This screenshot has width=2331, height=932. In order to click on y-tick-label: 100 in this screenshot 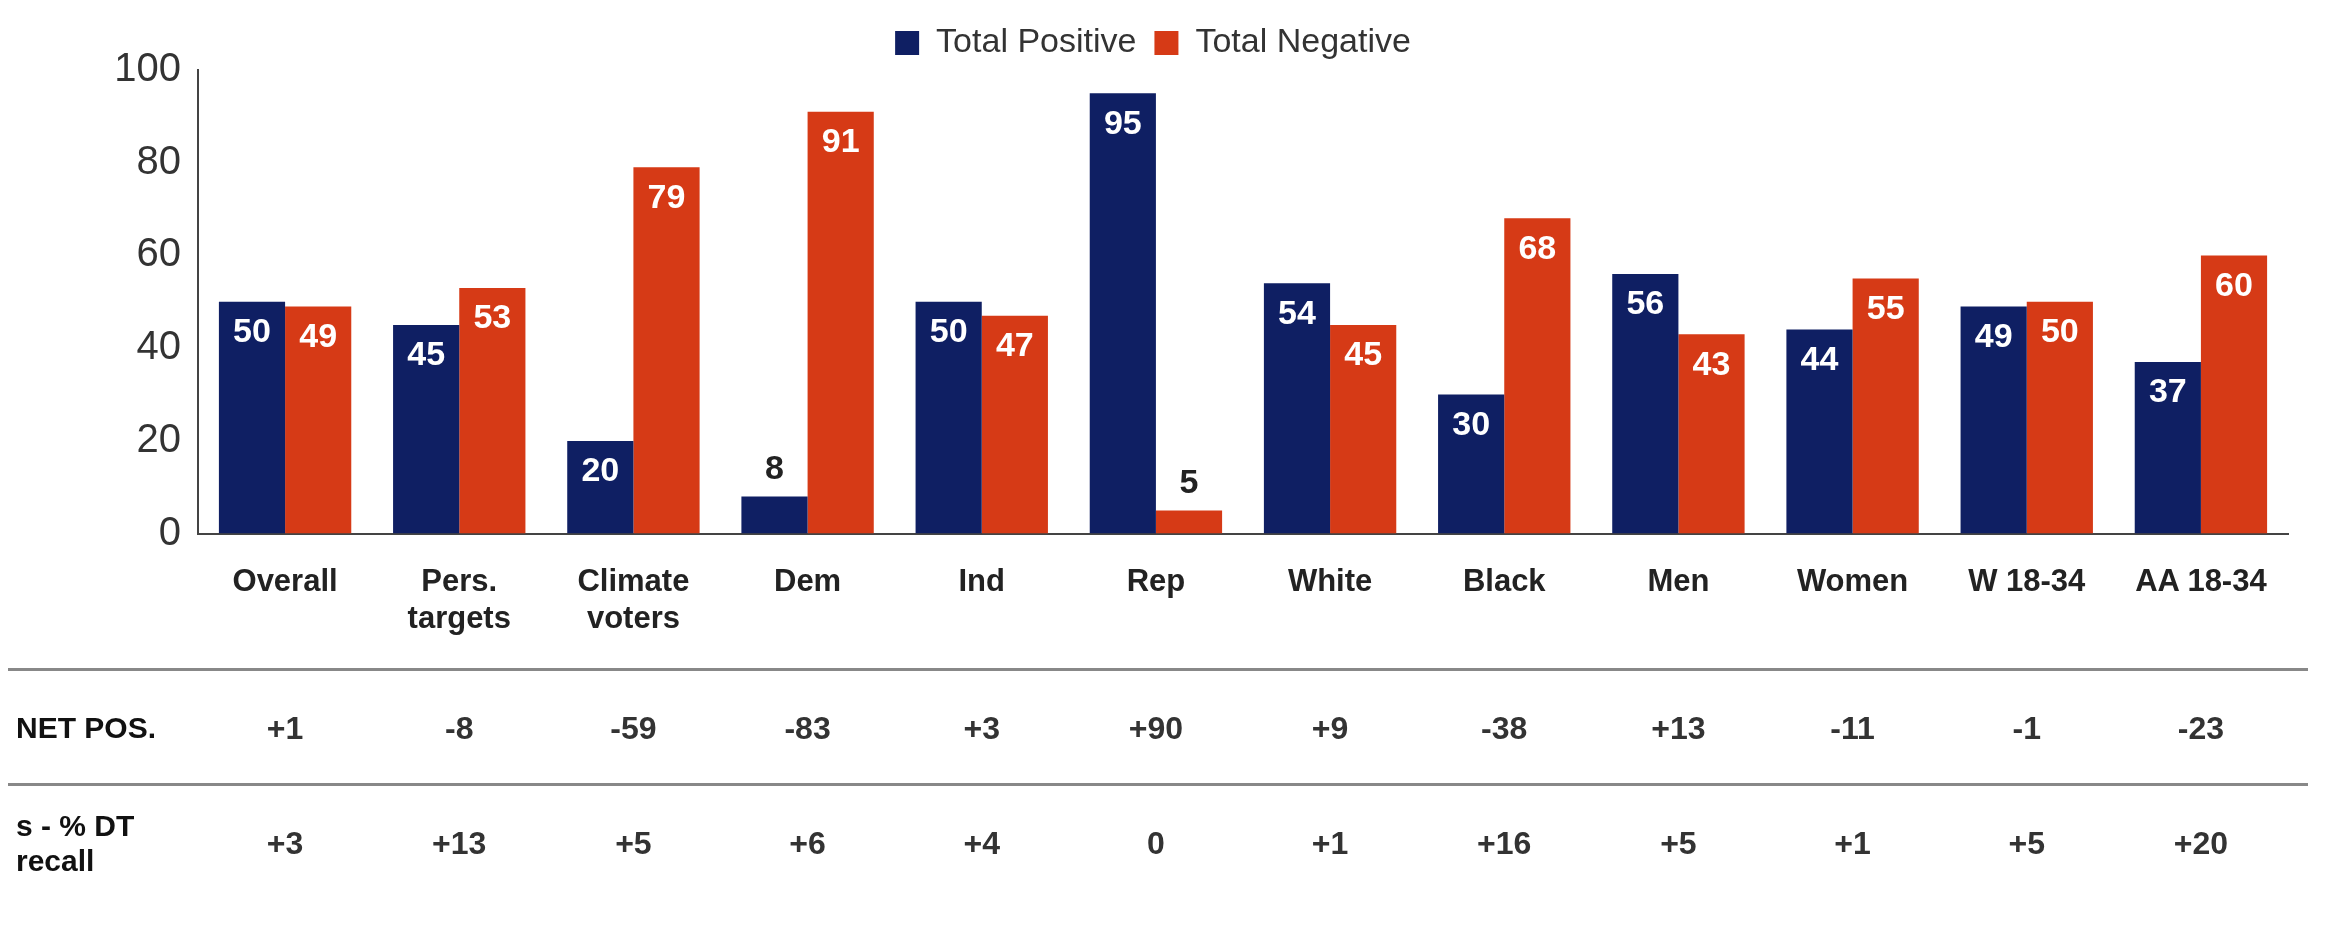, I will do `click(147, 67)`.